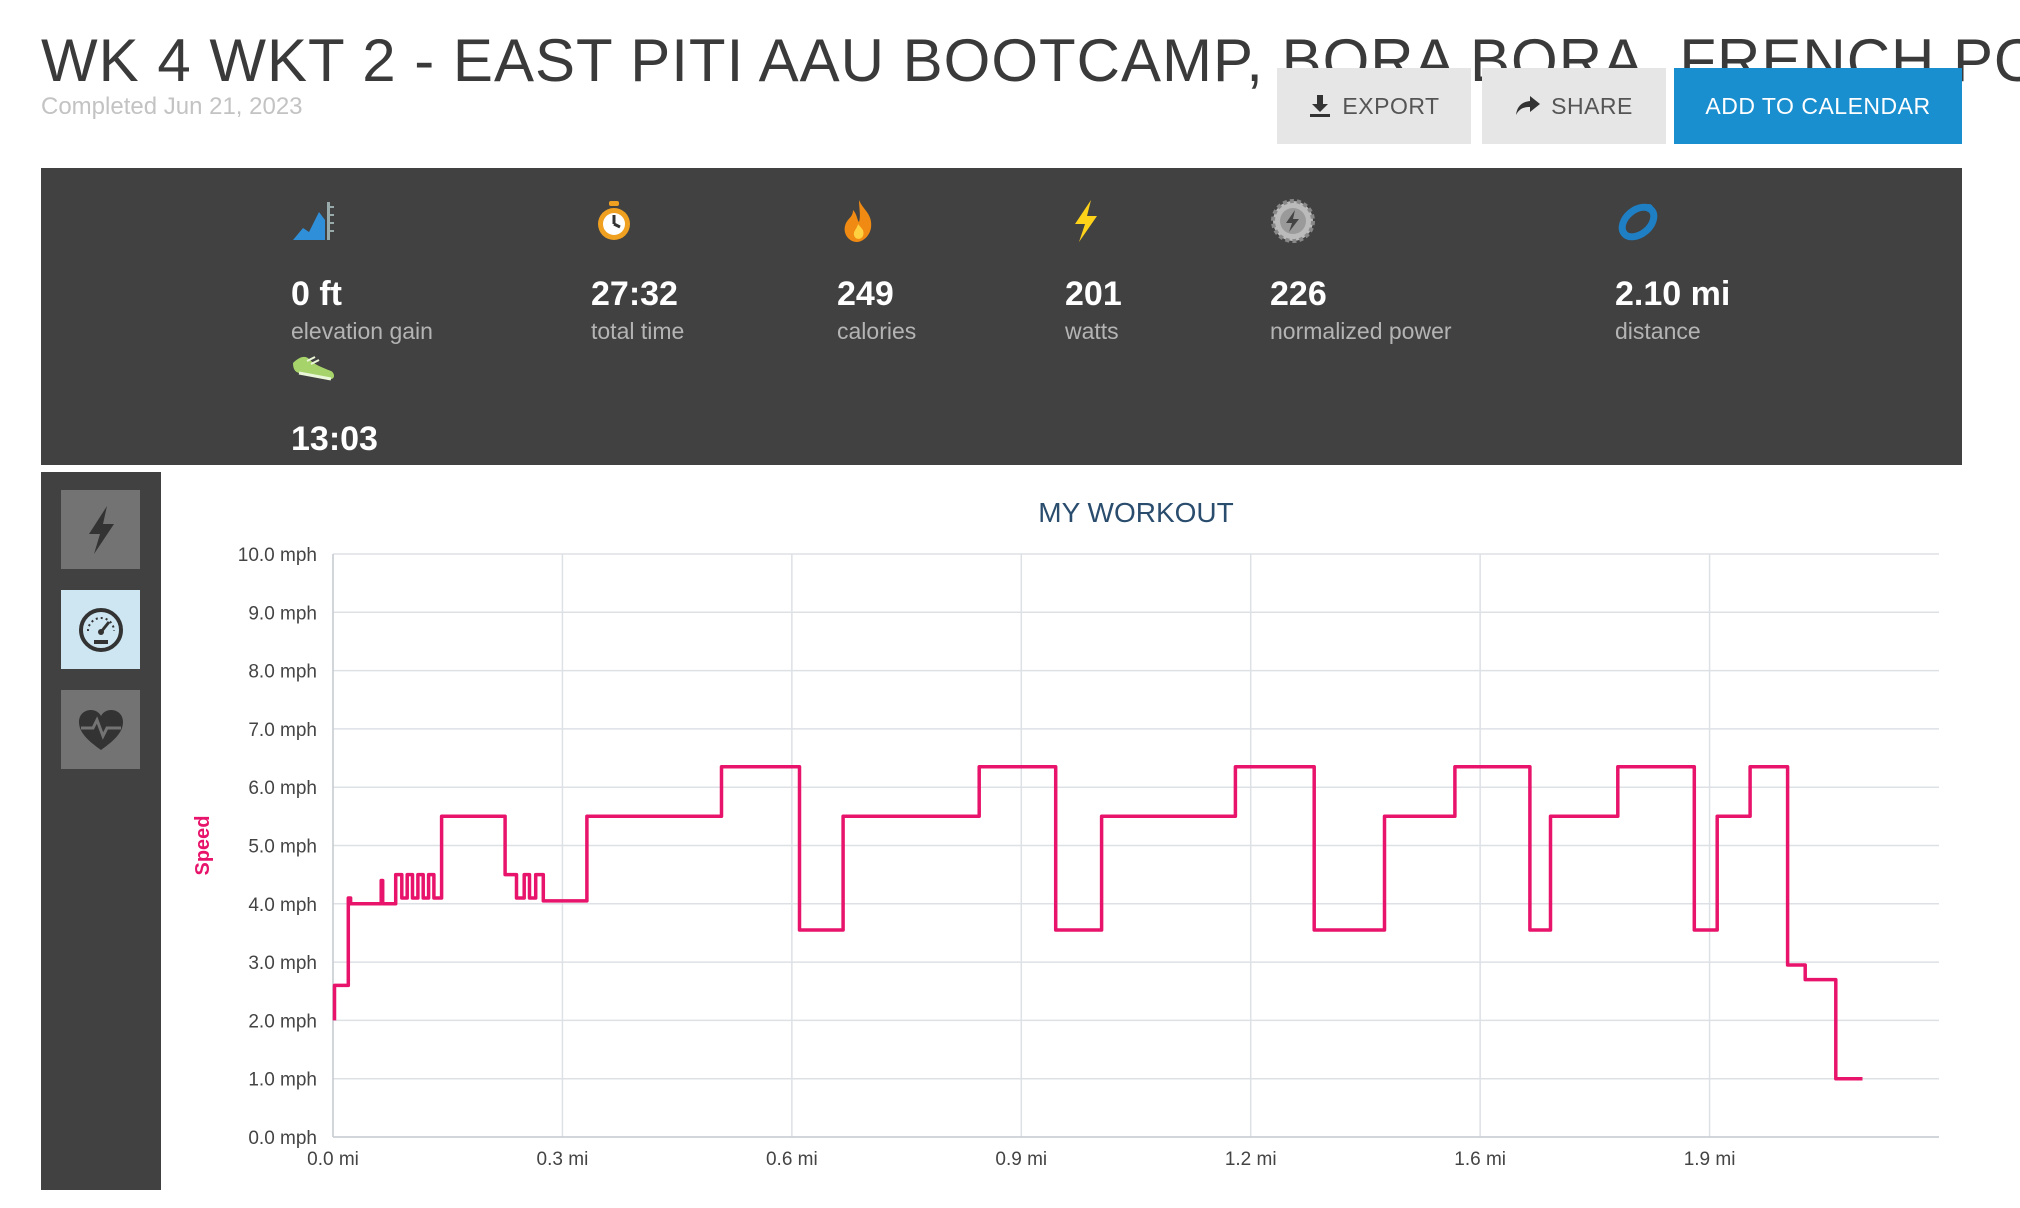 The height and width of the screenshot is (1208, 2020). What do you see at coordinates (1093, 294) in the screenshot?
I see `stat-value: 201` at bounding box center [1093, 294].